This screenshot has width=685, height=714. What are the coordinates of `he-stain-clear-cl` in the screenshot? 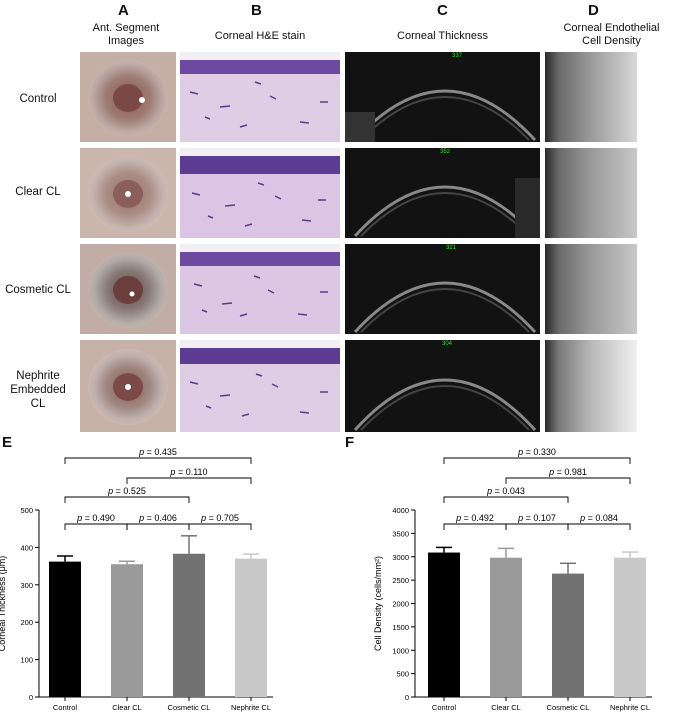 It's located at (260, 193).